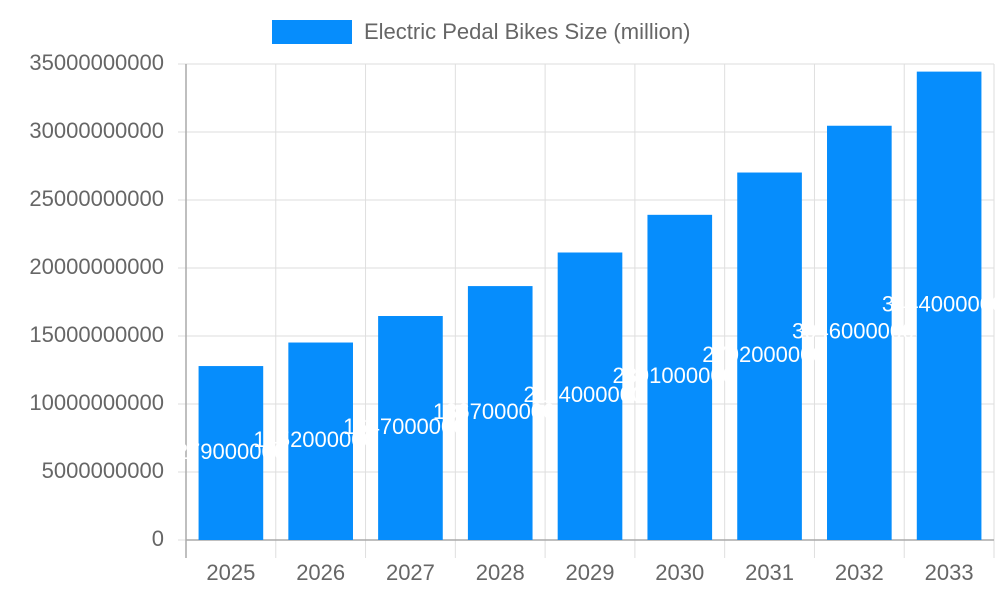 The height and width of the screenshot is (600, 1000). I want to click on legend-label: Electric Pedal Bikes Size (million), so click(527, 31).